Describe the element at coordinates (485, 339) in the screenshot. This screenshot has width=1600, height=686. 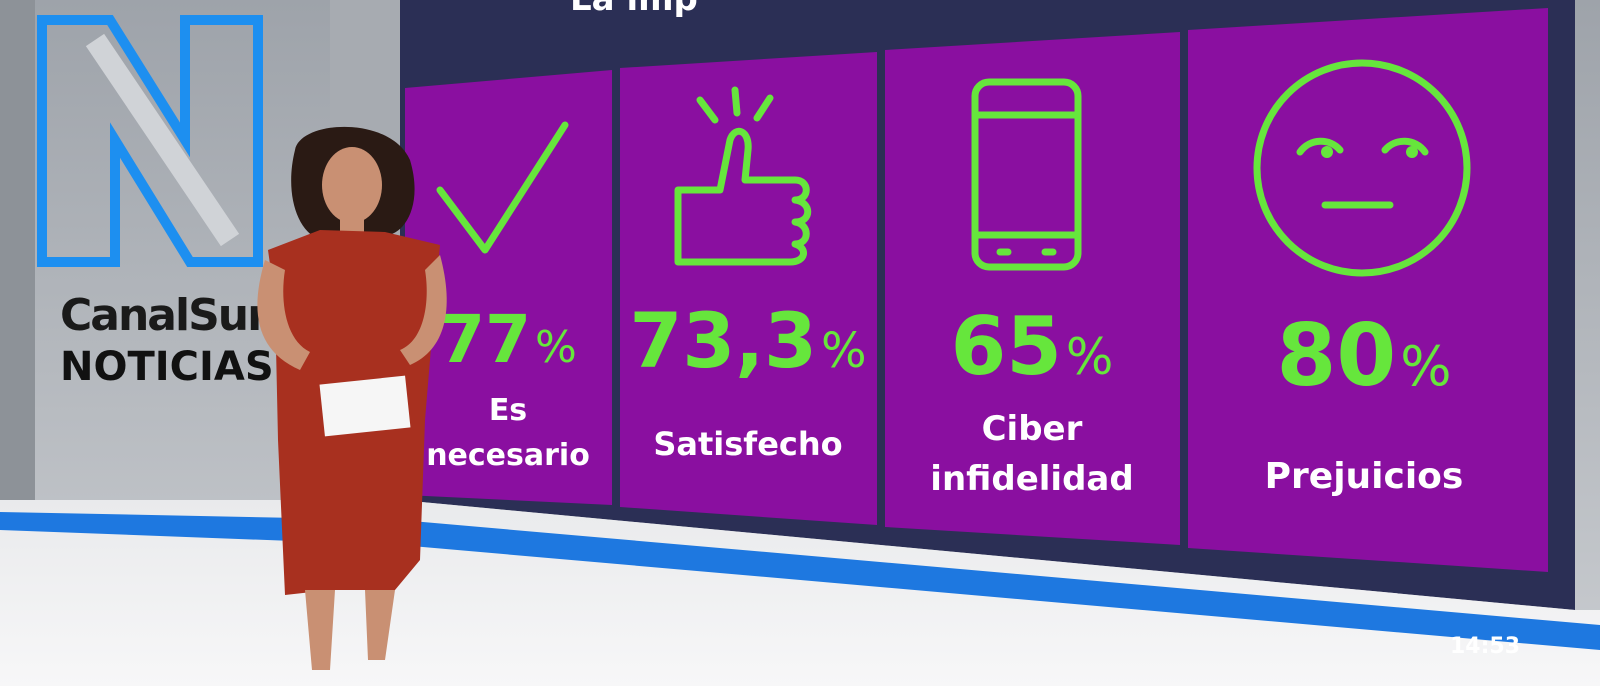
I see `stat-number: 77` at that location.